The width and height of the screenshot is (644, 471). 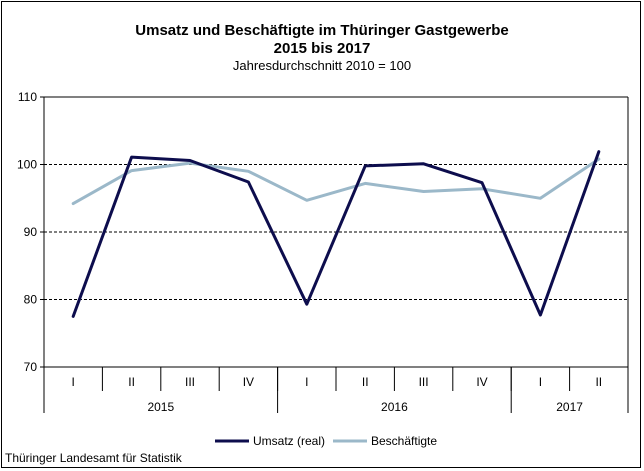 I want to click on x-tick-label-year: 2016, so click(x=394, y=407).